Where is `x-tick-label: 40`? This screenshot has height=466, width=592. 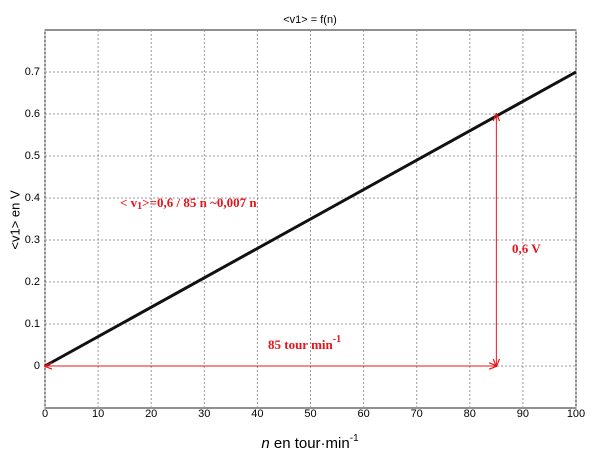 x-tick-label: 40 is located at coordinates (257, 414).